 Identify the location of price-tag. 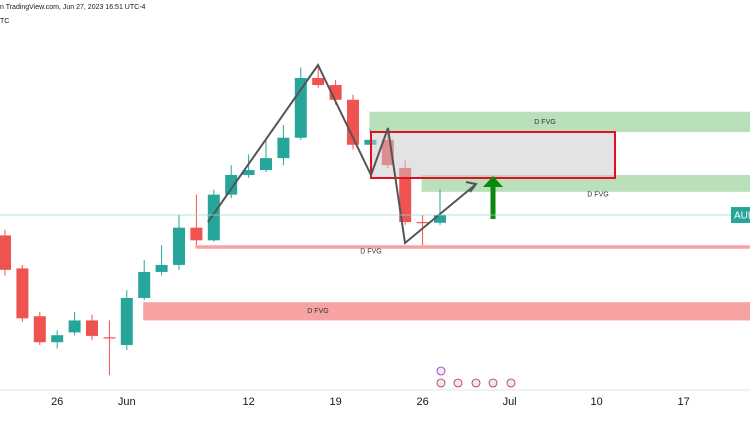
(740, 215).